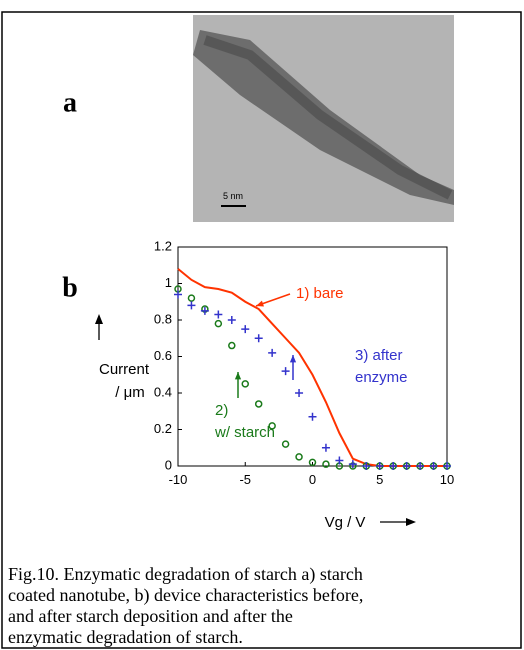 The width and height of the screenshot is (524, 650). What do you see at coordinates (163, 318) in the screenshot?
I see `y-tick-label: 0.8` at bounding box center [163, 318].